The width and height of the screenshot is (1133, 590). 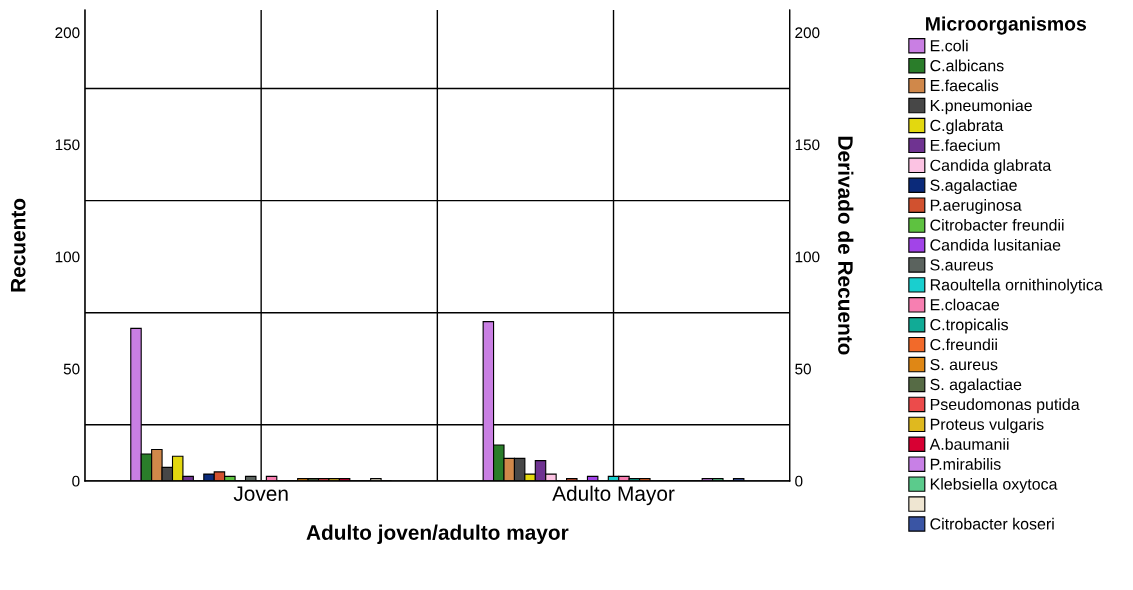 What do you see at coordinates (807, 257) in the screenshot?
I see `y2-tick-label: 100` at bounding box center [807, 257].